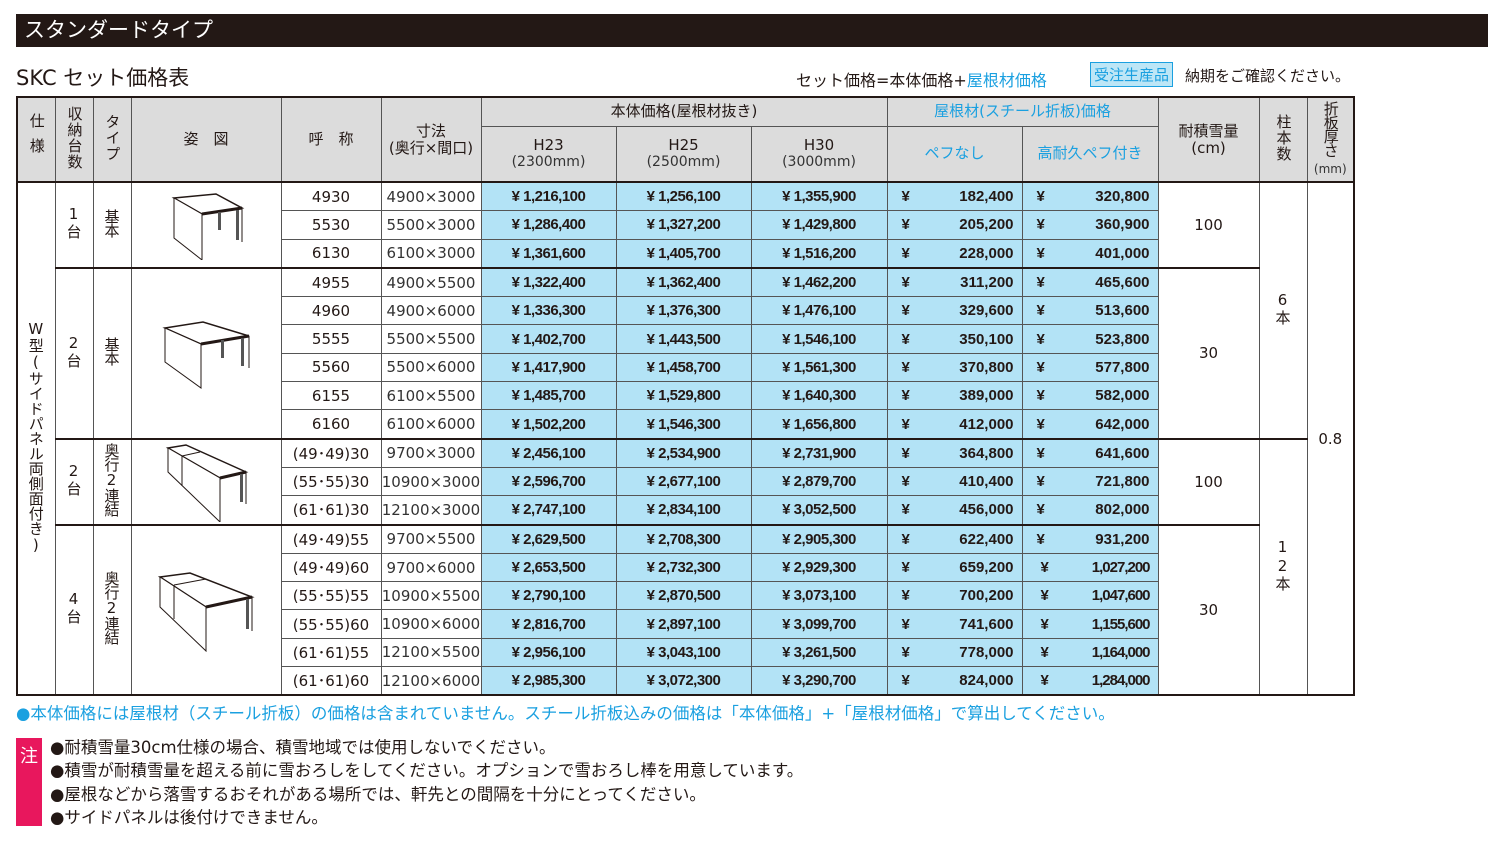  Describe the element at coordinates (431, 596) in the screenshot. I see `dimension: 10900×5500` at that location.